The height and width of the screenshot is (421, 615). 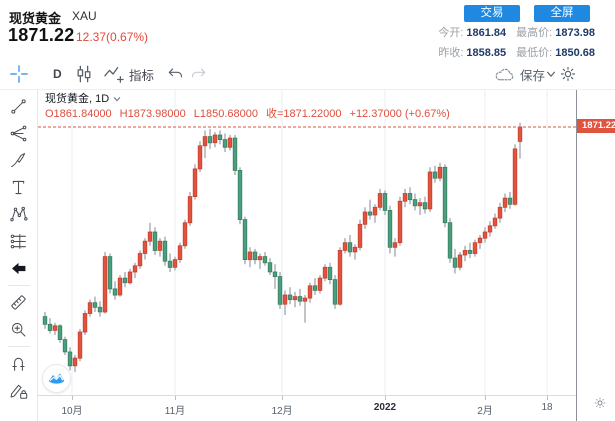 What do you see at coordinates (472, 33) in the screenshot?
I see `stat-open: 今开: 1861.84` at bounding box center [472, 33].